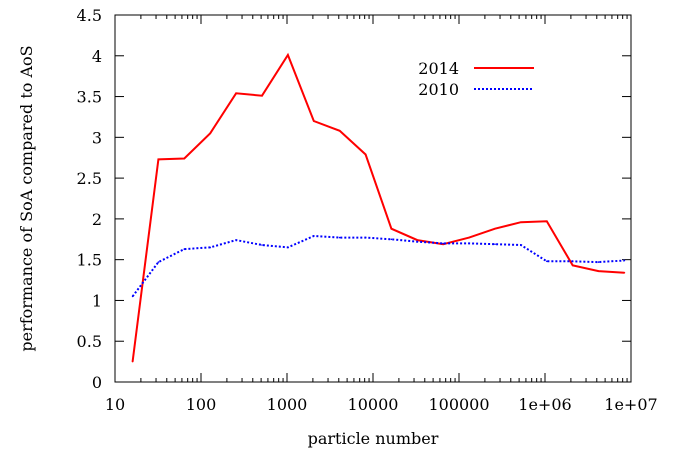 This screenshot has width=683, height=450. What do you see at coordinates (438, 68) in the screenshot?
I see `legend-label-2014: 2014` at bounding box center [438, 68].